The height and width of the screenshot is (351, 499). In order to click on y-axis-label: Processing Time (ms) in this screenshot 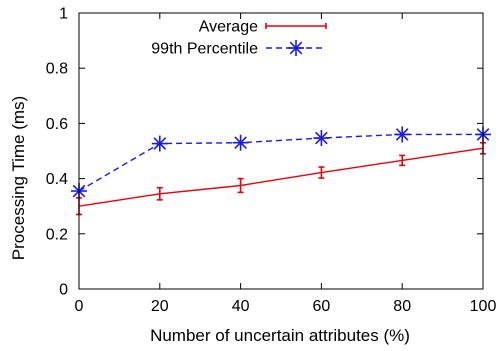, I will do `click(18, 178)`.